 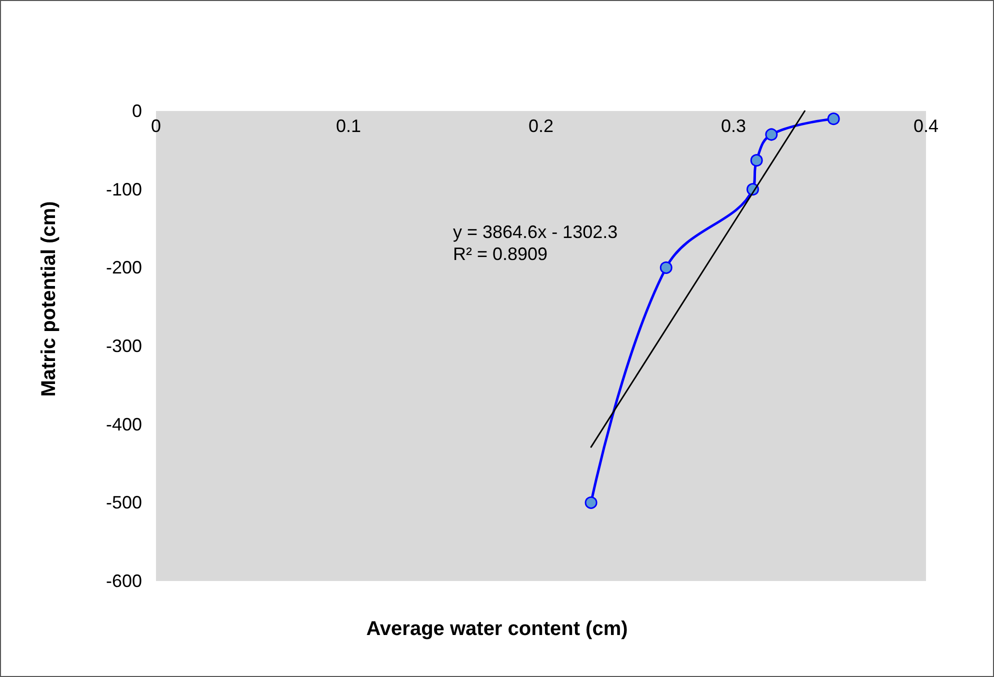 What do you see at coordinates (124, 268) in the screenshot?
I see `y-tick-label: -200` at bounding box center [124, 268].